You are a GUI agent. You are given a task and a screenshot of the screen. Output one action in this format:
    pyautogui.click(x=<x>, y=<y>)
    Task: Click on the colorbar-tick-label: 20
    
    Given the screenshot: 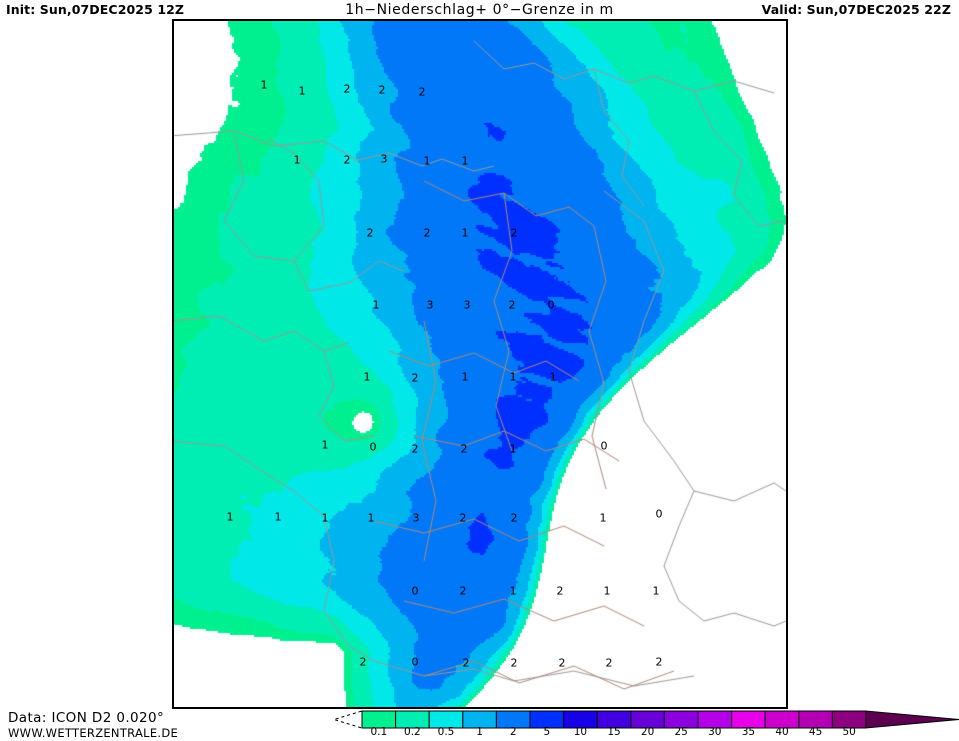 What is the action you would take?
    pyautogui.click(x=647, y=732)
    